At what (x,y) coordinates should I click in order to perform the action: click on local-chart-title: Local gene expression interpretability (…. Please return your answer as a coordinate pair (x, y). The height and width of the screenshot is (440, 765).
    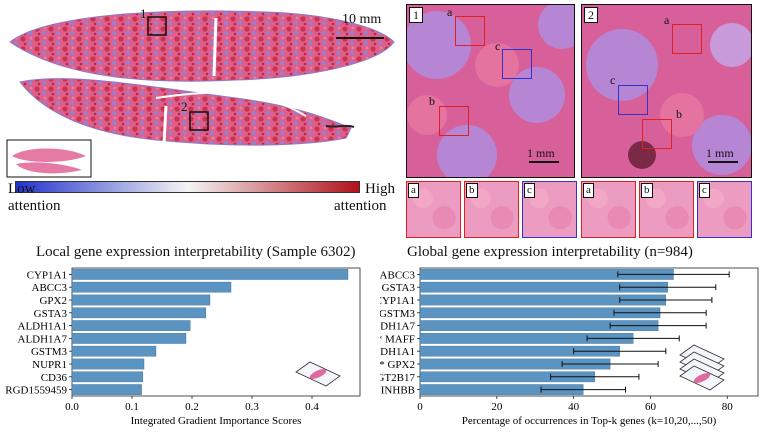
    Looking at the image, I should click on (196, 252).